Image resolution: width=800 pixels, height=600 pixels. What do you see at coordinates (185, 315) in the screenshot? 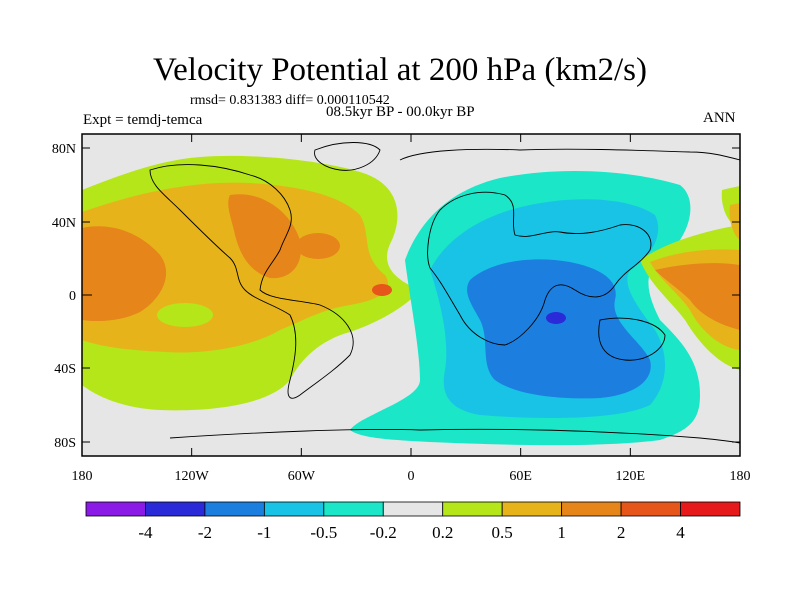
I see `weak-spot-pacific` at bounding box center [185, 315].